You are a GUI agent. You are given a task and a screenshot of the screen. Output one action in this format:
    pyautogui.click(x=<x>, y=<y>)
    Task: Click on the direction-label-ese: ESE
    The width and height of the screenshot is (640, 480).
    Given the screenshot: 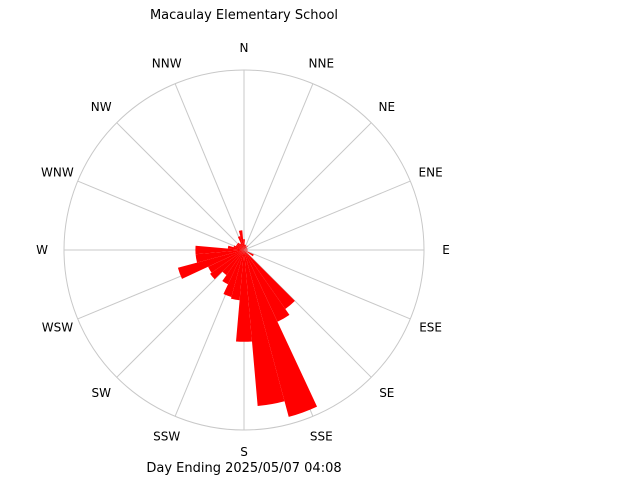 What is the action you would take?
    pyautogui.click(x=430, y=327)
    